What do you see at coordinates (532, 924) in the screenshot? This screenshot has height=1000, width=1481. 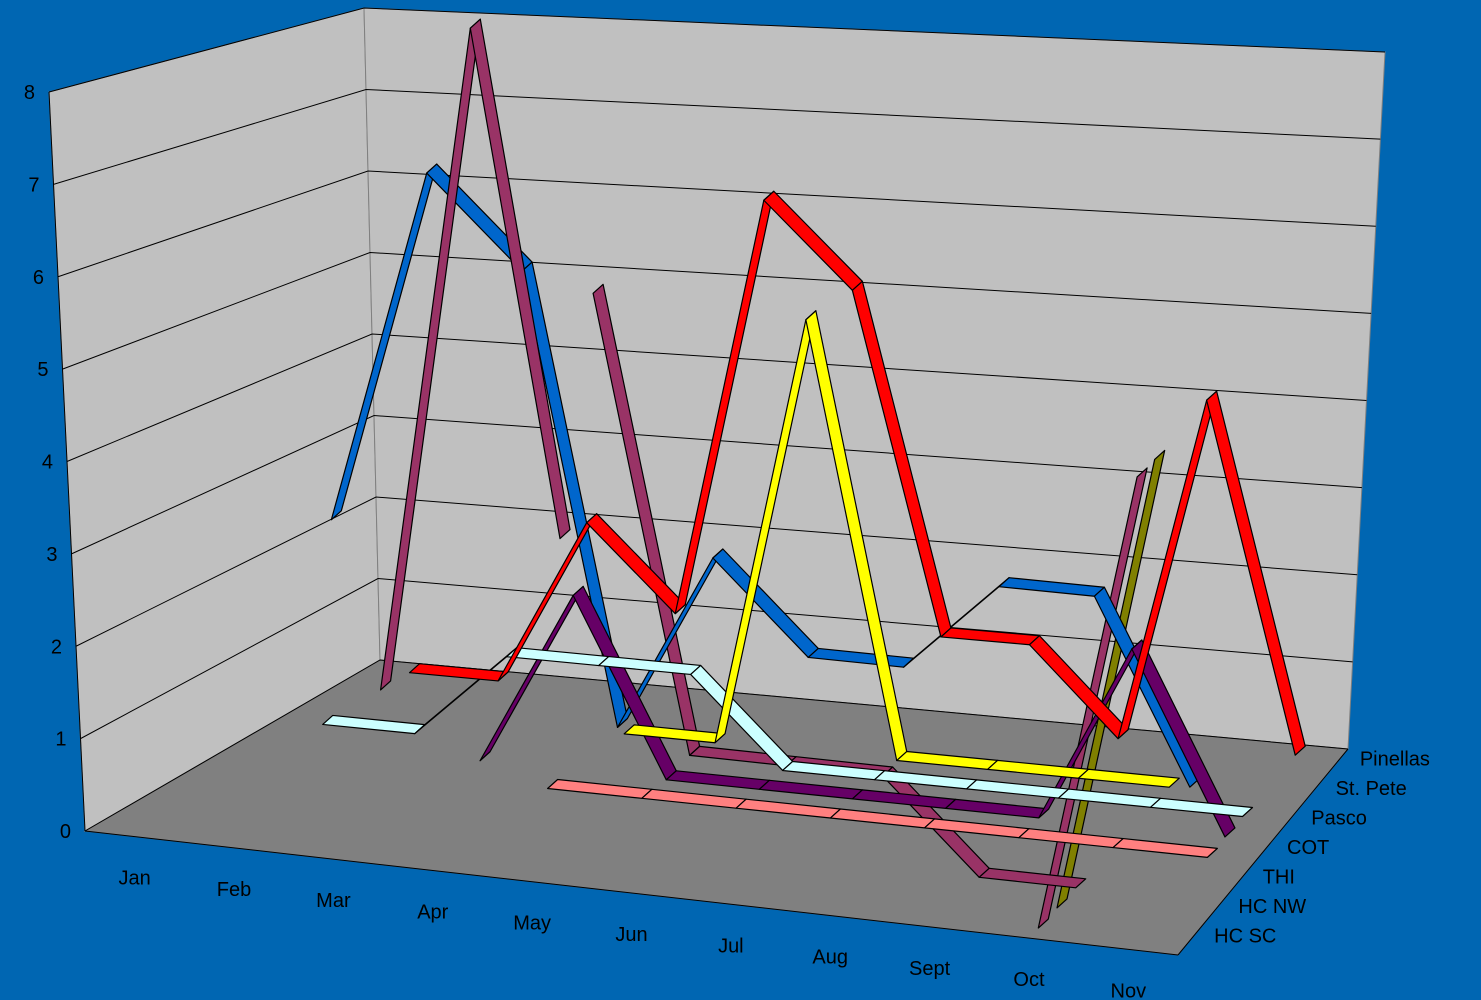 I see `x-tick-label: May` at bounding box center [532, 924].